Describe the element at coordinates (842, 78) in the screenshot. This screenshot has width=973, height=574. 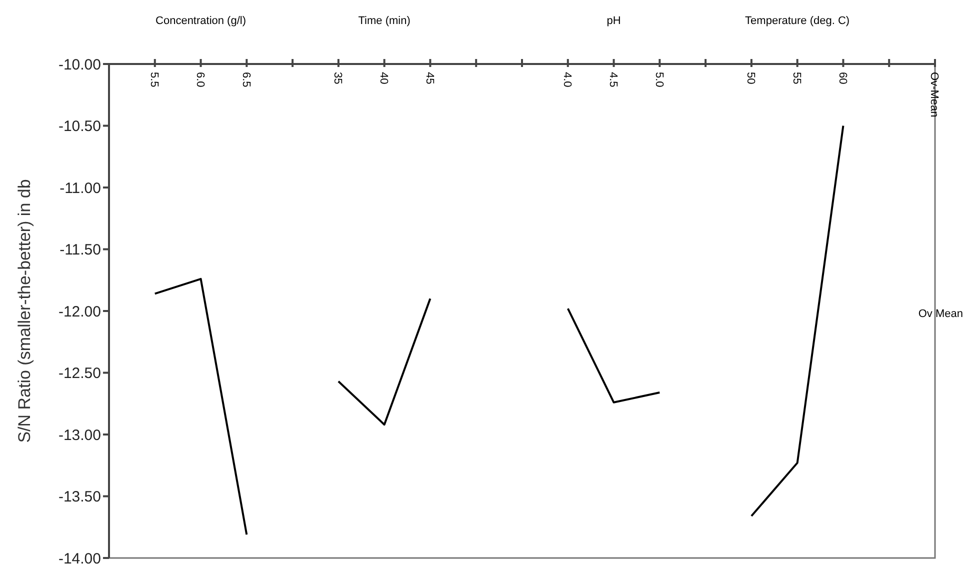
I see `x-tick-label: 60` at that location.